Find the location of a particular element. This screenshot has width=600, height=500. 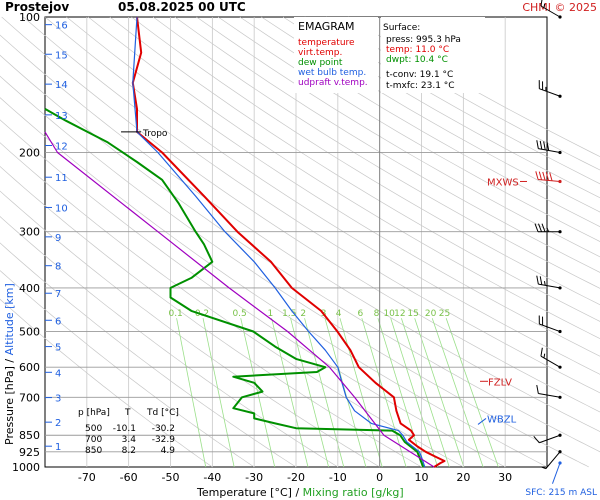

pressure-tick-label: 1000 is located at coordinates (26, 467).